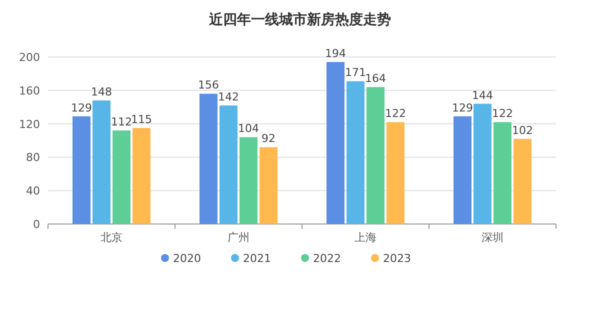 This screenshot has width=600, height=320. Describe the element at coordinates (375, 79) in the screenshot. I see `data-label: 164` at that location.